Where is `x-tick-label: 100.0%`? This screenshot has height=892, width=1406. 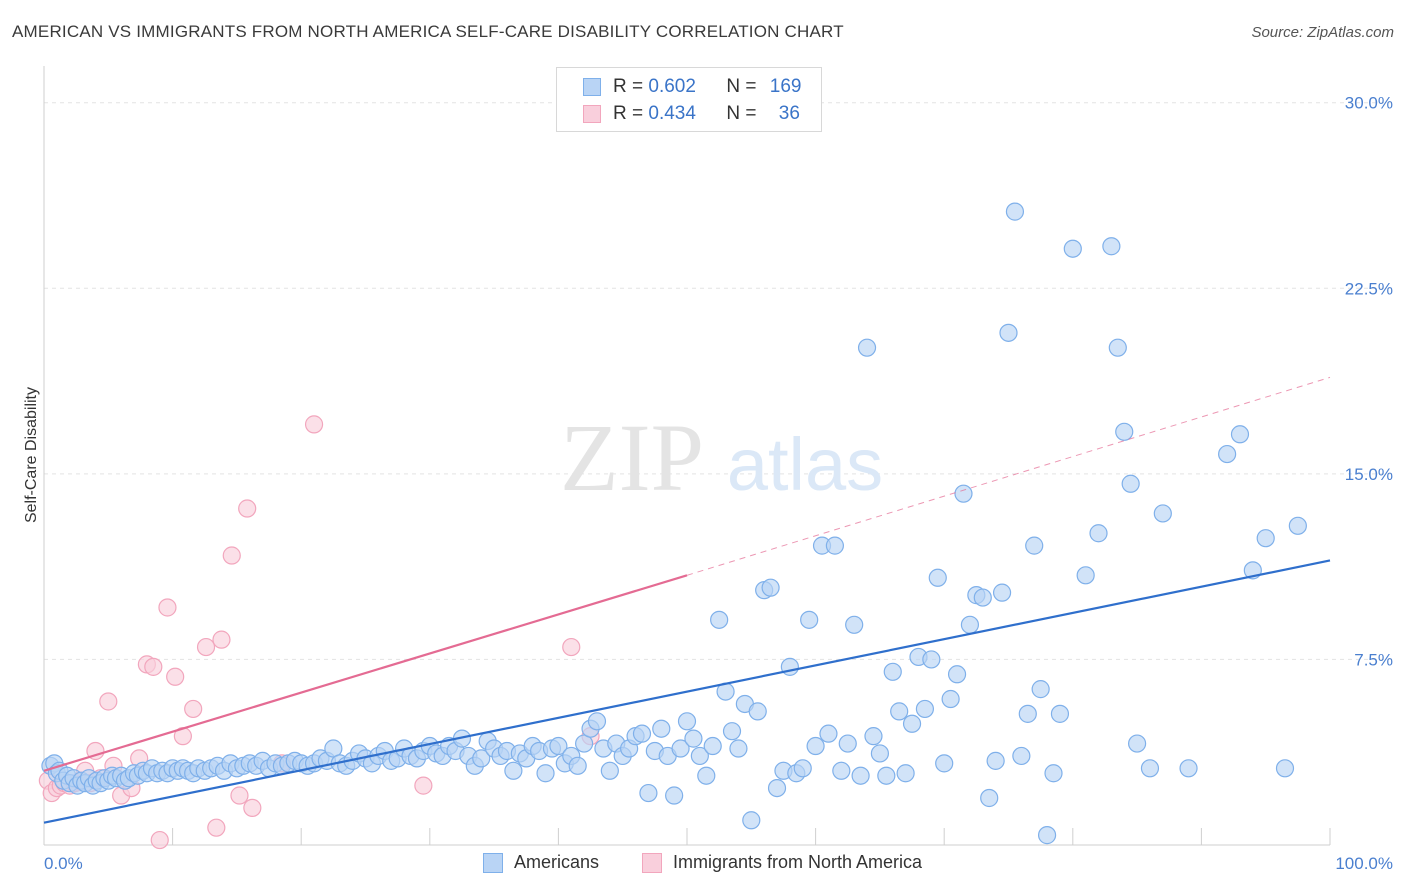
x-tick-label: 100.0% is located at coordinates (1364, 863).